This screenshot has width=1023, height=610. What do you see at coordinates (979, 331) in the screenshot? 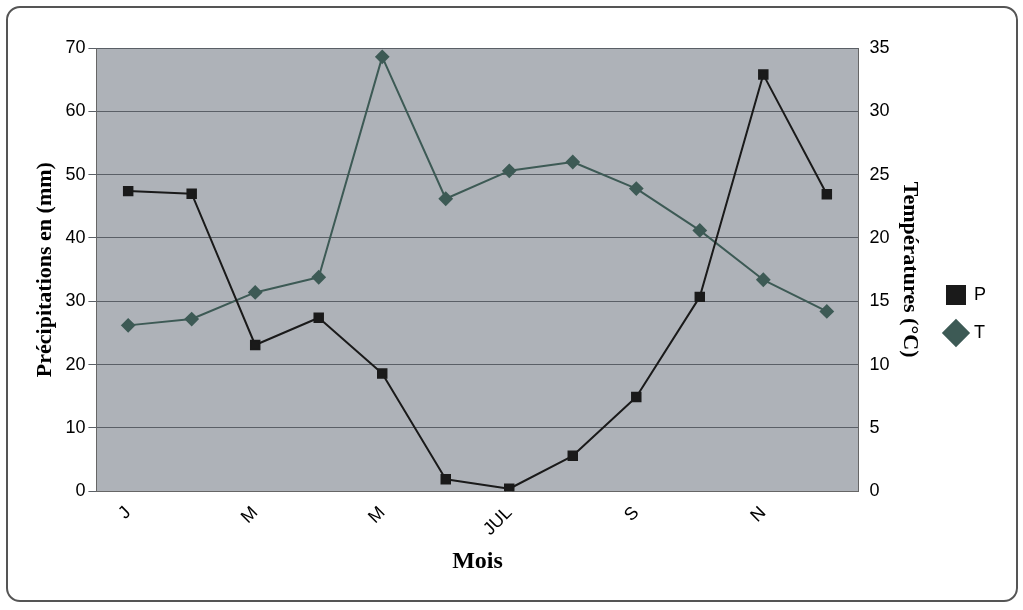
I see `legend-label: T` at bounding box center [979, 331].